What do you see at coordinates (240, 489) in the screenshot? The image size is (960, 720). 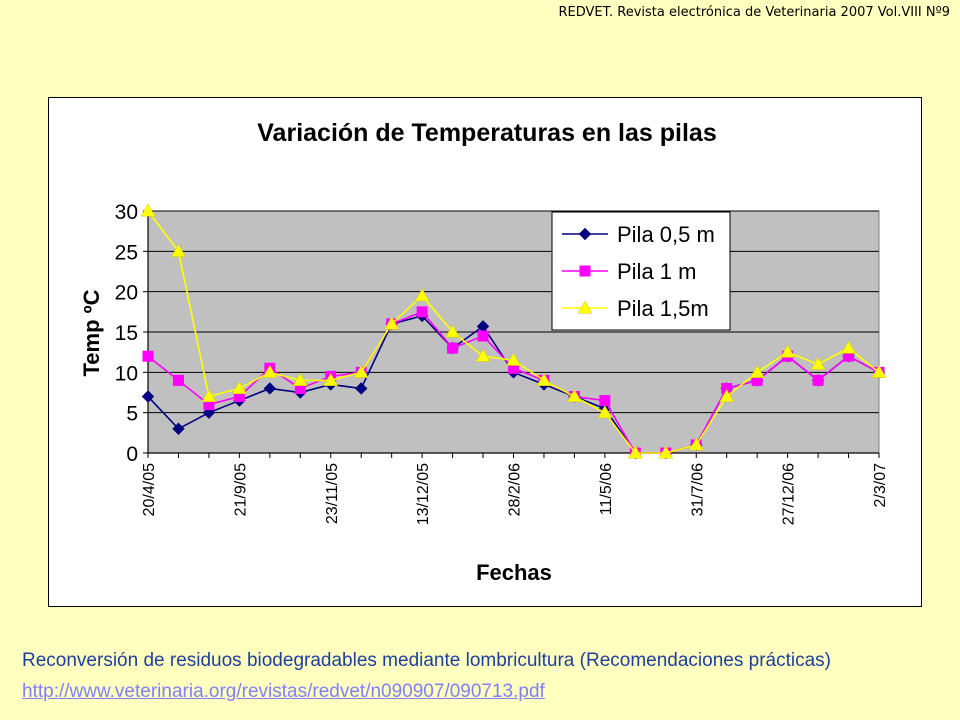 I see `x-tick-label: 21/9/05` at bounding box center [240, 489].